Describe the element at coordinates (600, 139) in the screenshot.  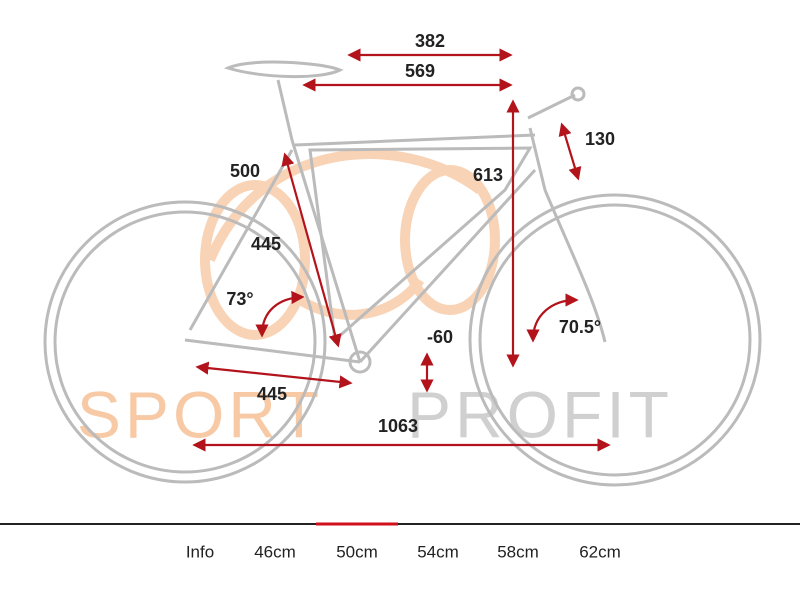
I see `measurement-label: 130` at that location.